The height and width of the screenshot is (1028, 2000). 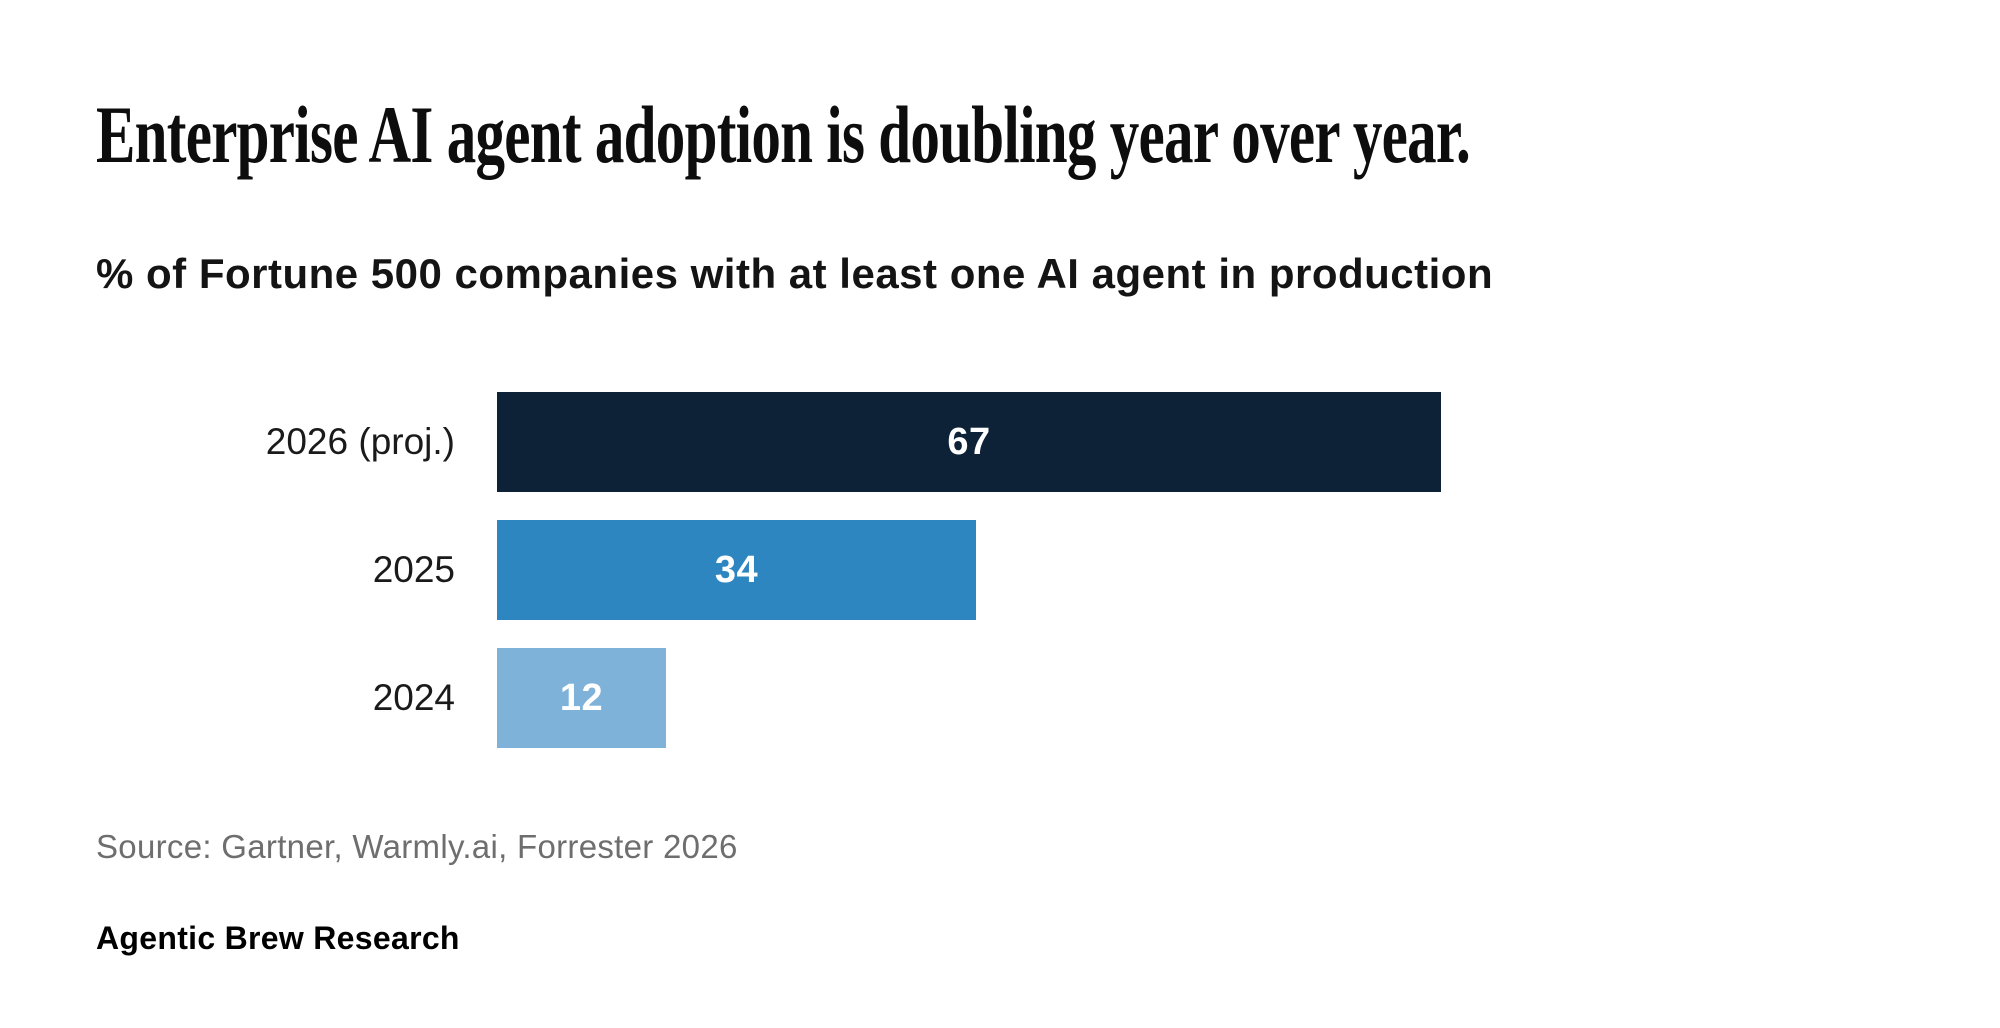 I want to click on bar-value-label: 34, so click(x=736, y=569).